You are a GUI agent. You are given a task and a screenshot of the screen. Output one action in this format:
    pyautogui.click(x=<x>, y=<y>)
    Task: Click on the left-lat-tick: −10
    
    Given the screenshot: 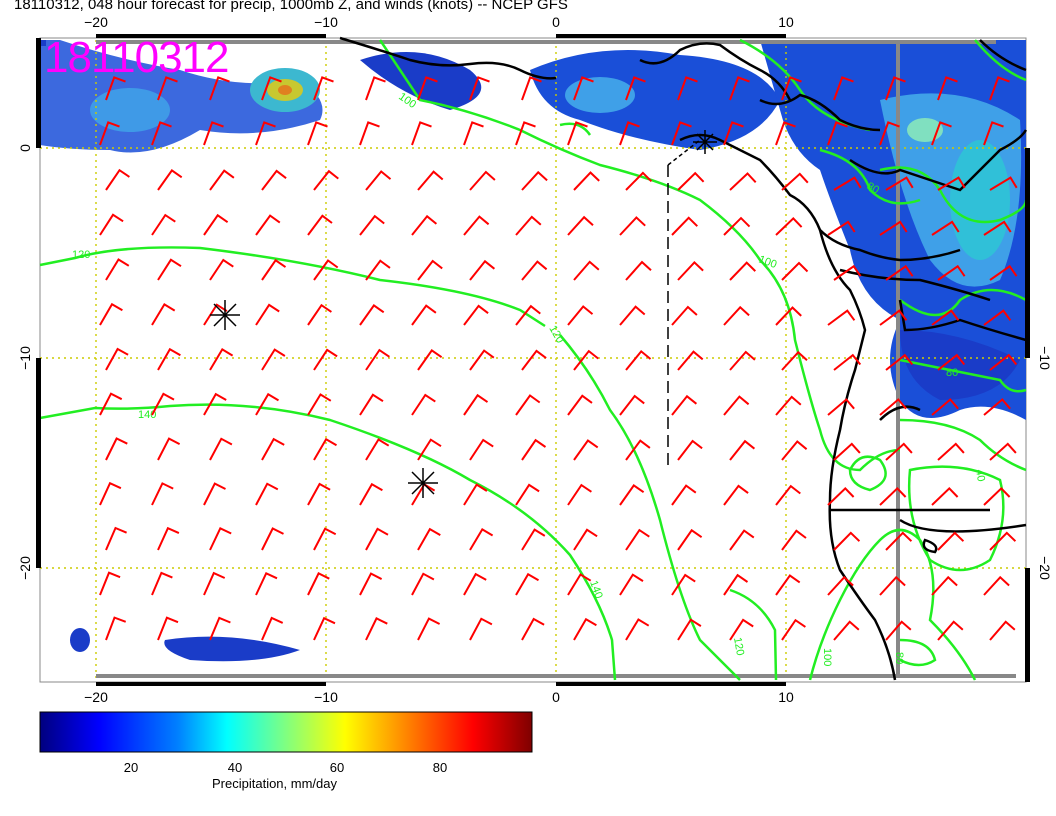 What is the action you would take?
    pyautogui.click(x=25, y=358)
    